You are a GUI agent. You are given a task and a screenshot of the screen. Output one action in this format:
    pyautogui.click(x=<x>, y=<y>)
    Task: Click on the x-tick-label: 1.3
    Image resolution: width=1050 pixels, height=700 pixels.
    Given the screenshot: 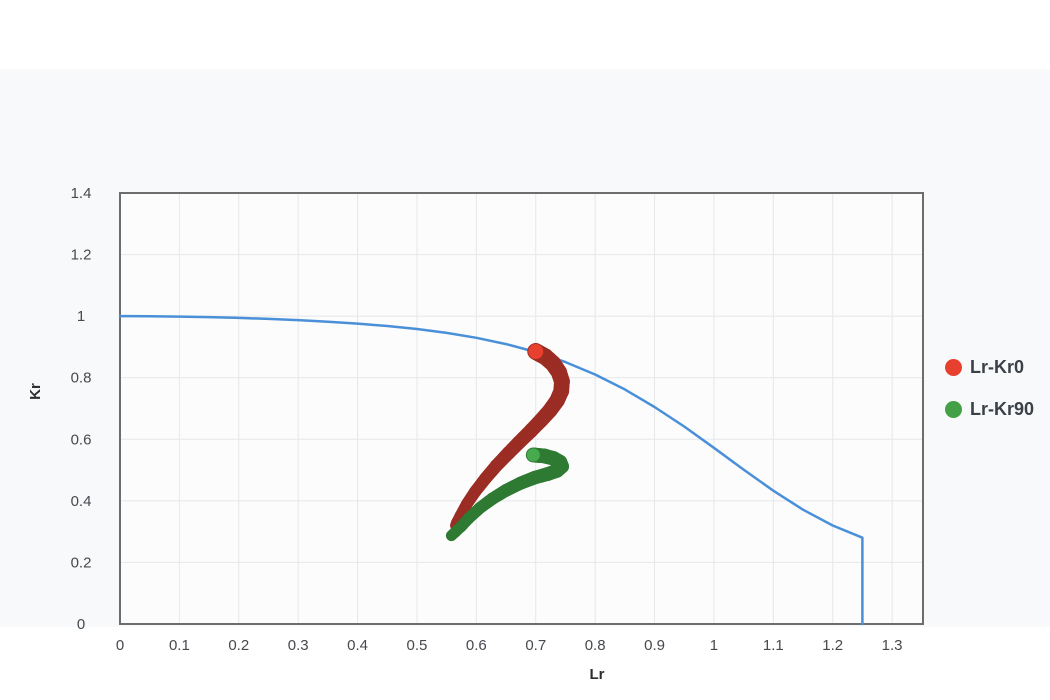 What is the action you would take?
    pyautogui.click(x=892, y=645)
    